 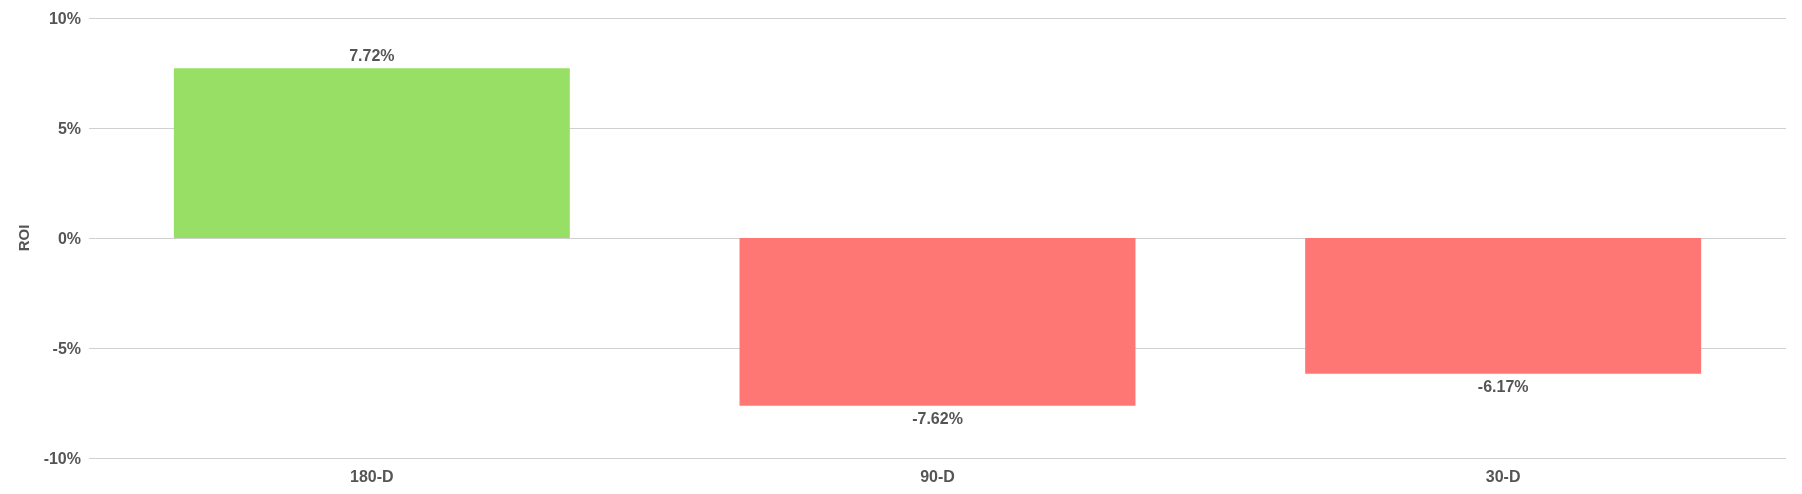 What do you see at coordinates (23, 238) in the screenshot?
I see `y-axis-title: ROI` at bounding box center [23, 238].